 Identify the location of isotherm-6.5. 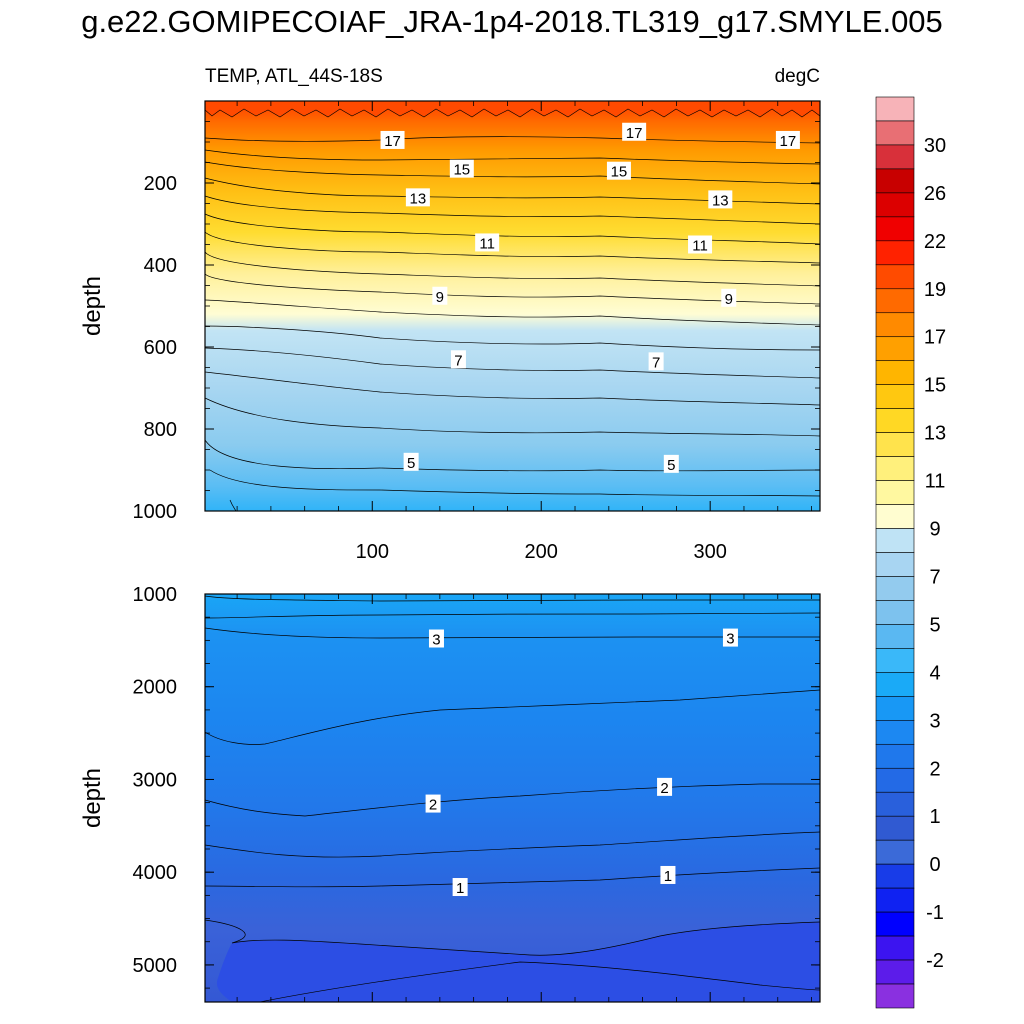
(512, 388).